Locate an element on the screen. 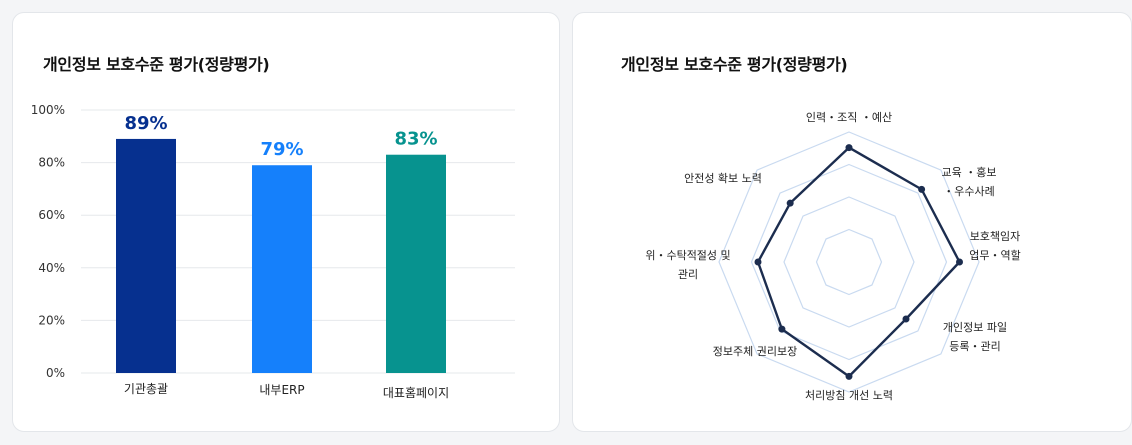 This screenshot has width=1132, height=445. y-tick-label: 80% is located at coordinates (51, 163).